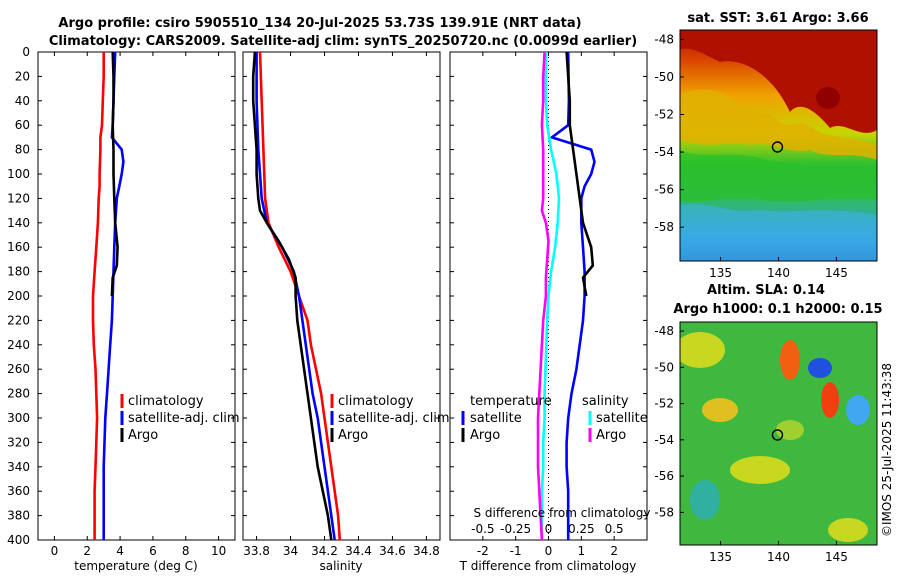 This screenshot has width=900, height=580. I want to click on legend2-argo: Argo, so click(353, 435).